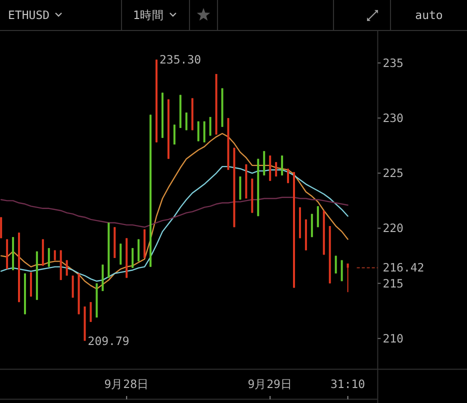  Describe the element at coordinates (403, 267) in the screenshot. I see `ref-line-label: 216.42` at that location.